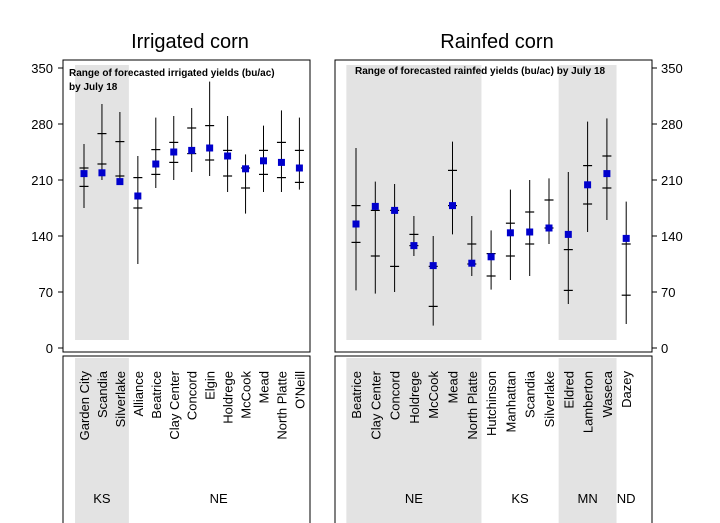 Image resolution: width=720 pixels, height=523 pixels. Describe the element at coordinates (192, 395) in the screenshot. I see `irrigated-concord-site-label: Concord` at that location.